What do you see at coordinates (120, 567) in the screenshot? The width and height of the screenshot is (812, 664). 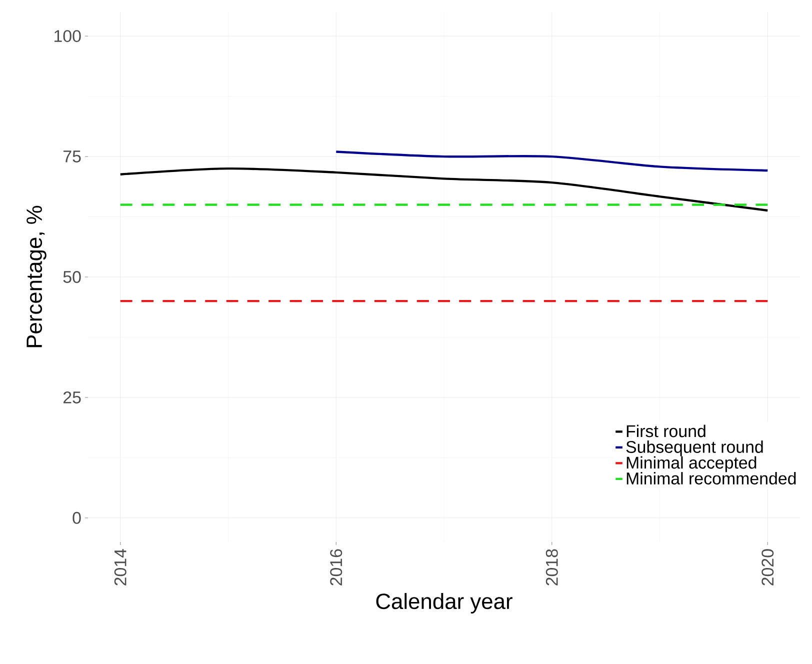 I see `x-tick-label: 2014` at bounding box center [120, 567].